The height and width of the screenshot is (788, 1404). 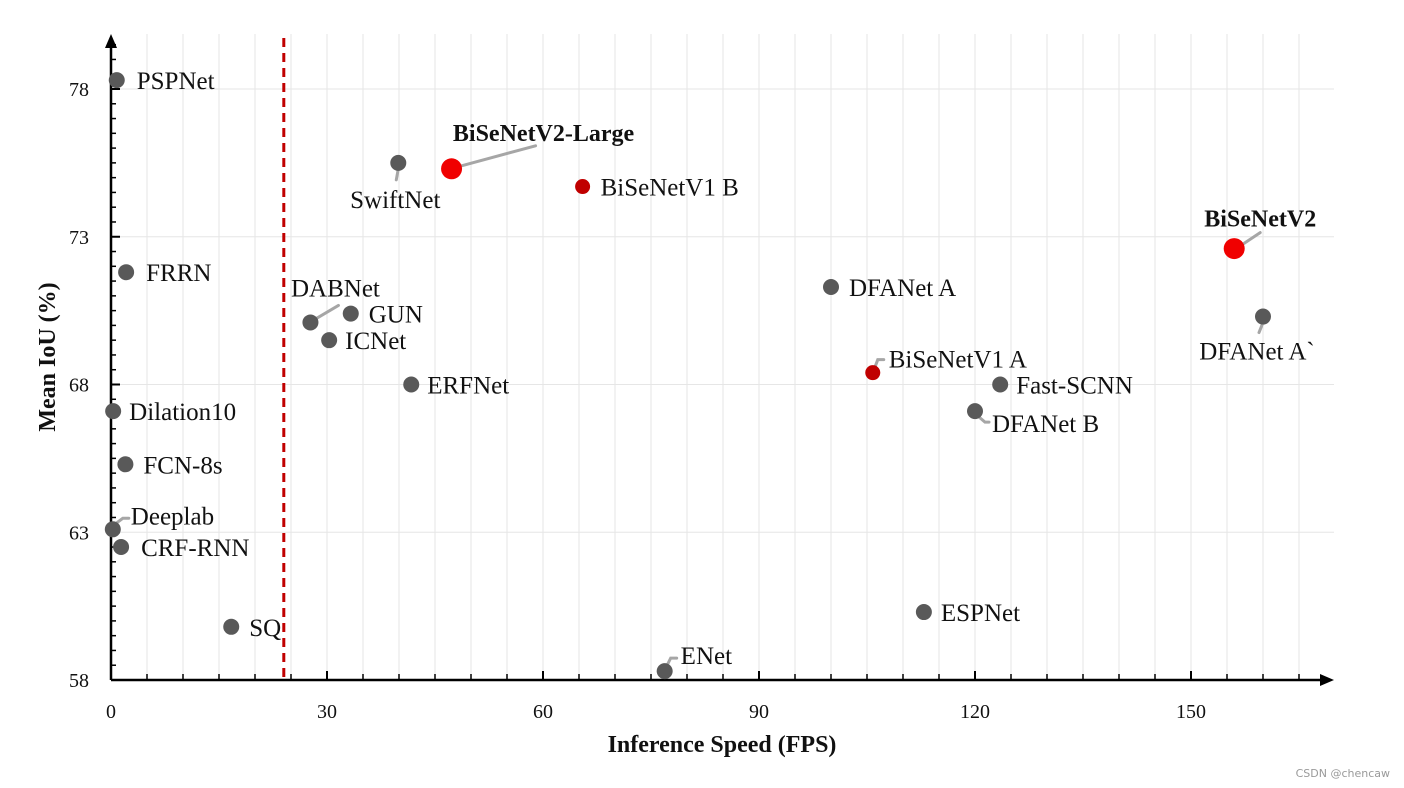 I want to click on label-erfnet: ERFNet, so click(x=468, y=386).